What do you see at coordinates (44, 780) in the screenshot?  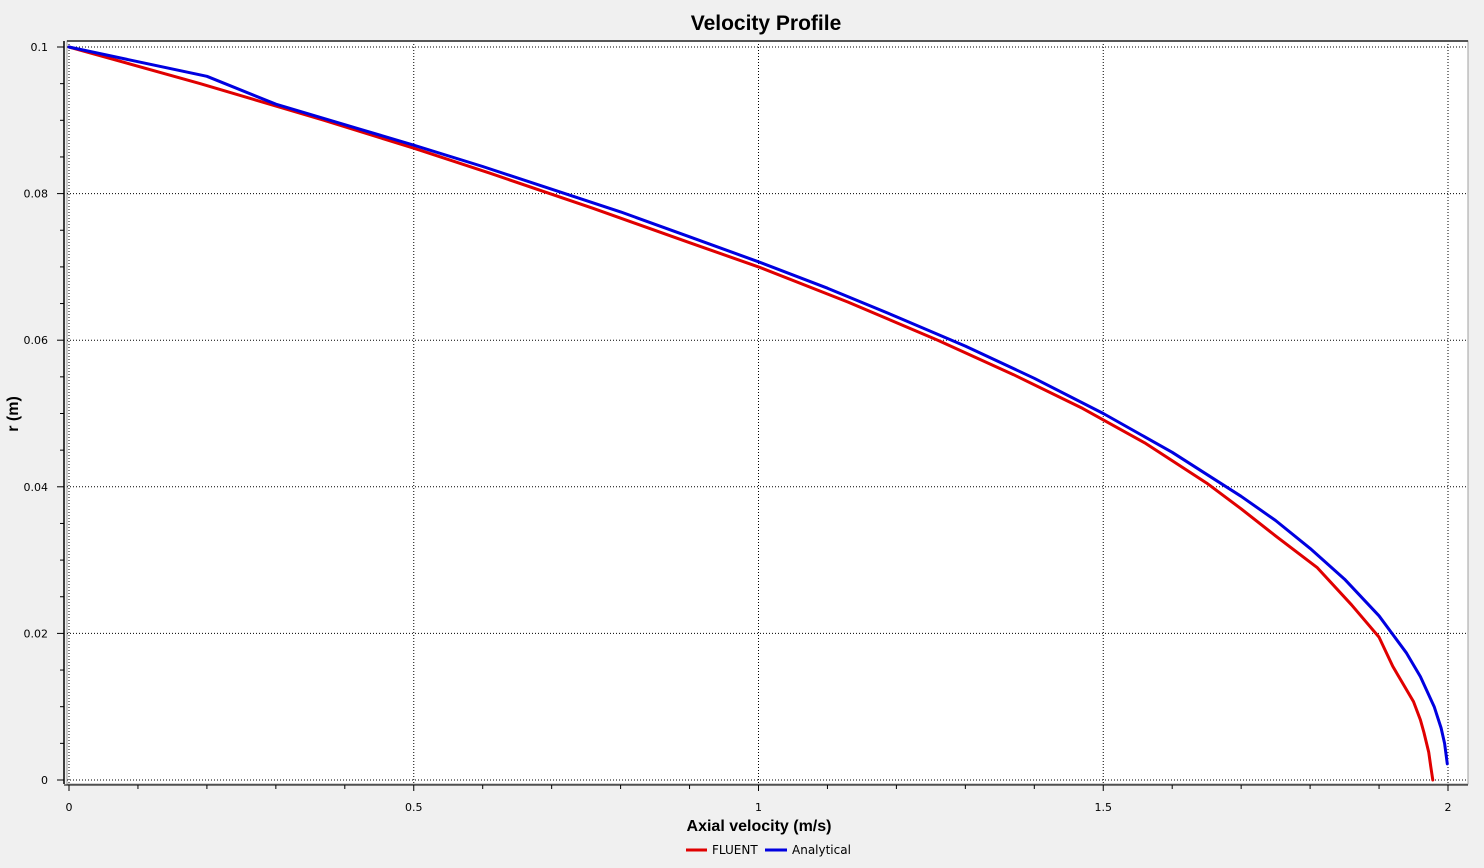 I see `y-tick-label: 0` at bounding box center [44, 780].